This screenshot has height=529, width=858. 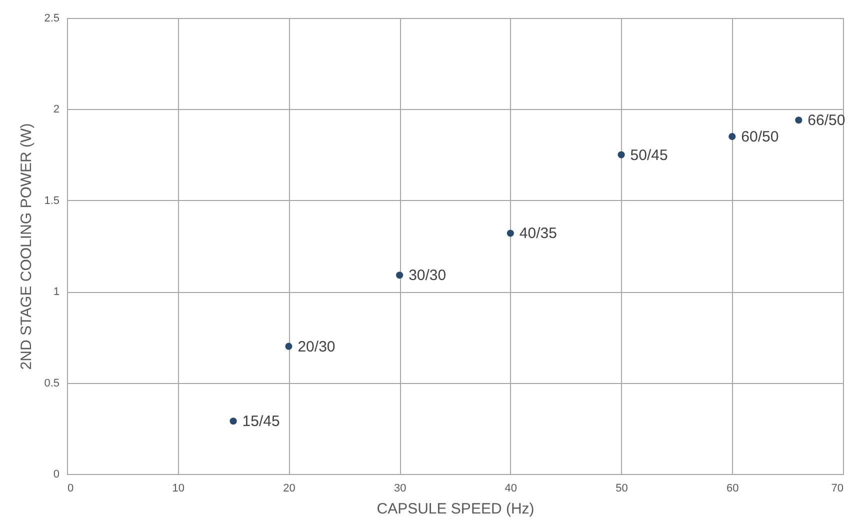 I want to click on annotation: 60/50, so click(x=760, y=137).